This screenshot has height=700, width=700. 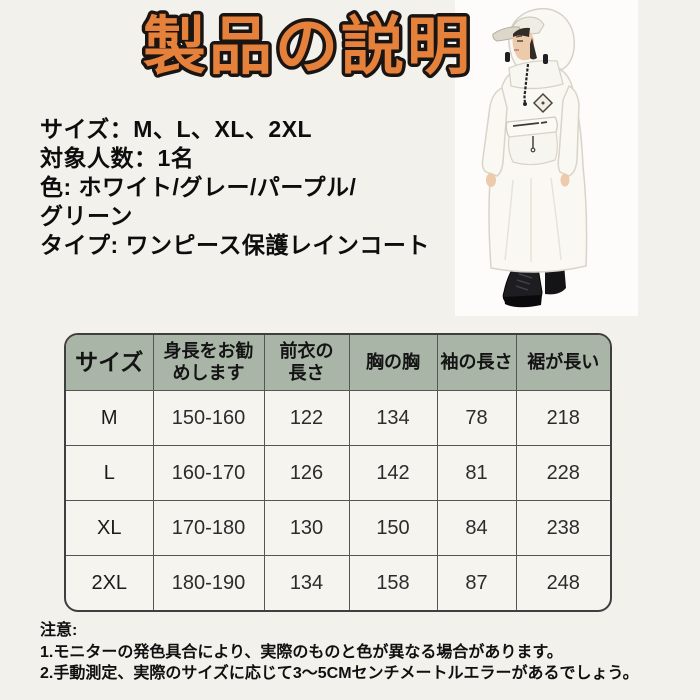 I want to click on notes-heading: 注意:, so click(x=59, y=630).